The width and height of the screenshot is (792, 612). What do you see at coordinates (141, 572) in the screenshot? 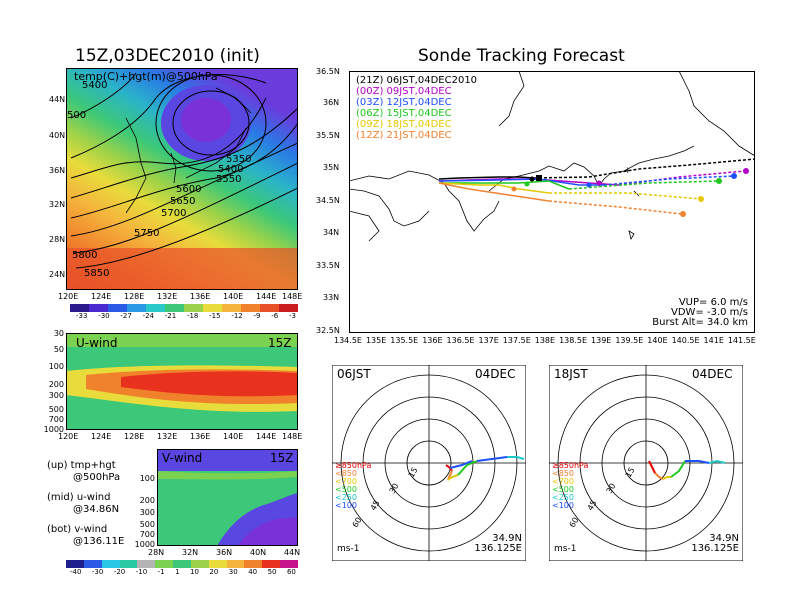
I see `colorbar-label: -10` at bounding box center [141, 572].